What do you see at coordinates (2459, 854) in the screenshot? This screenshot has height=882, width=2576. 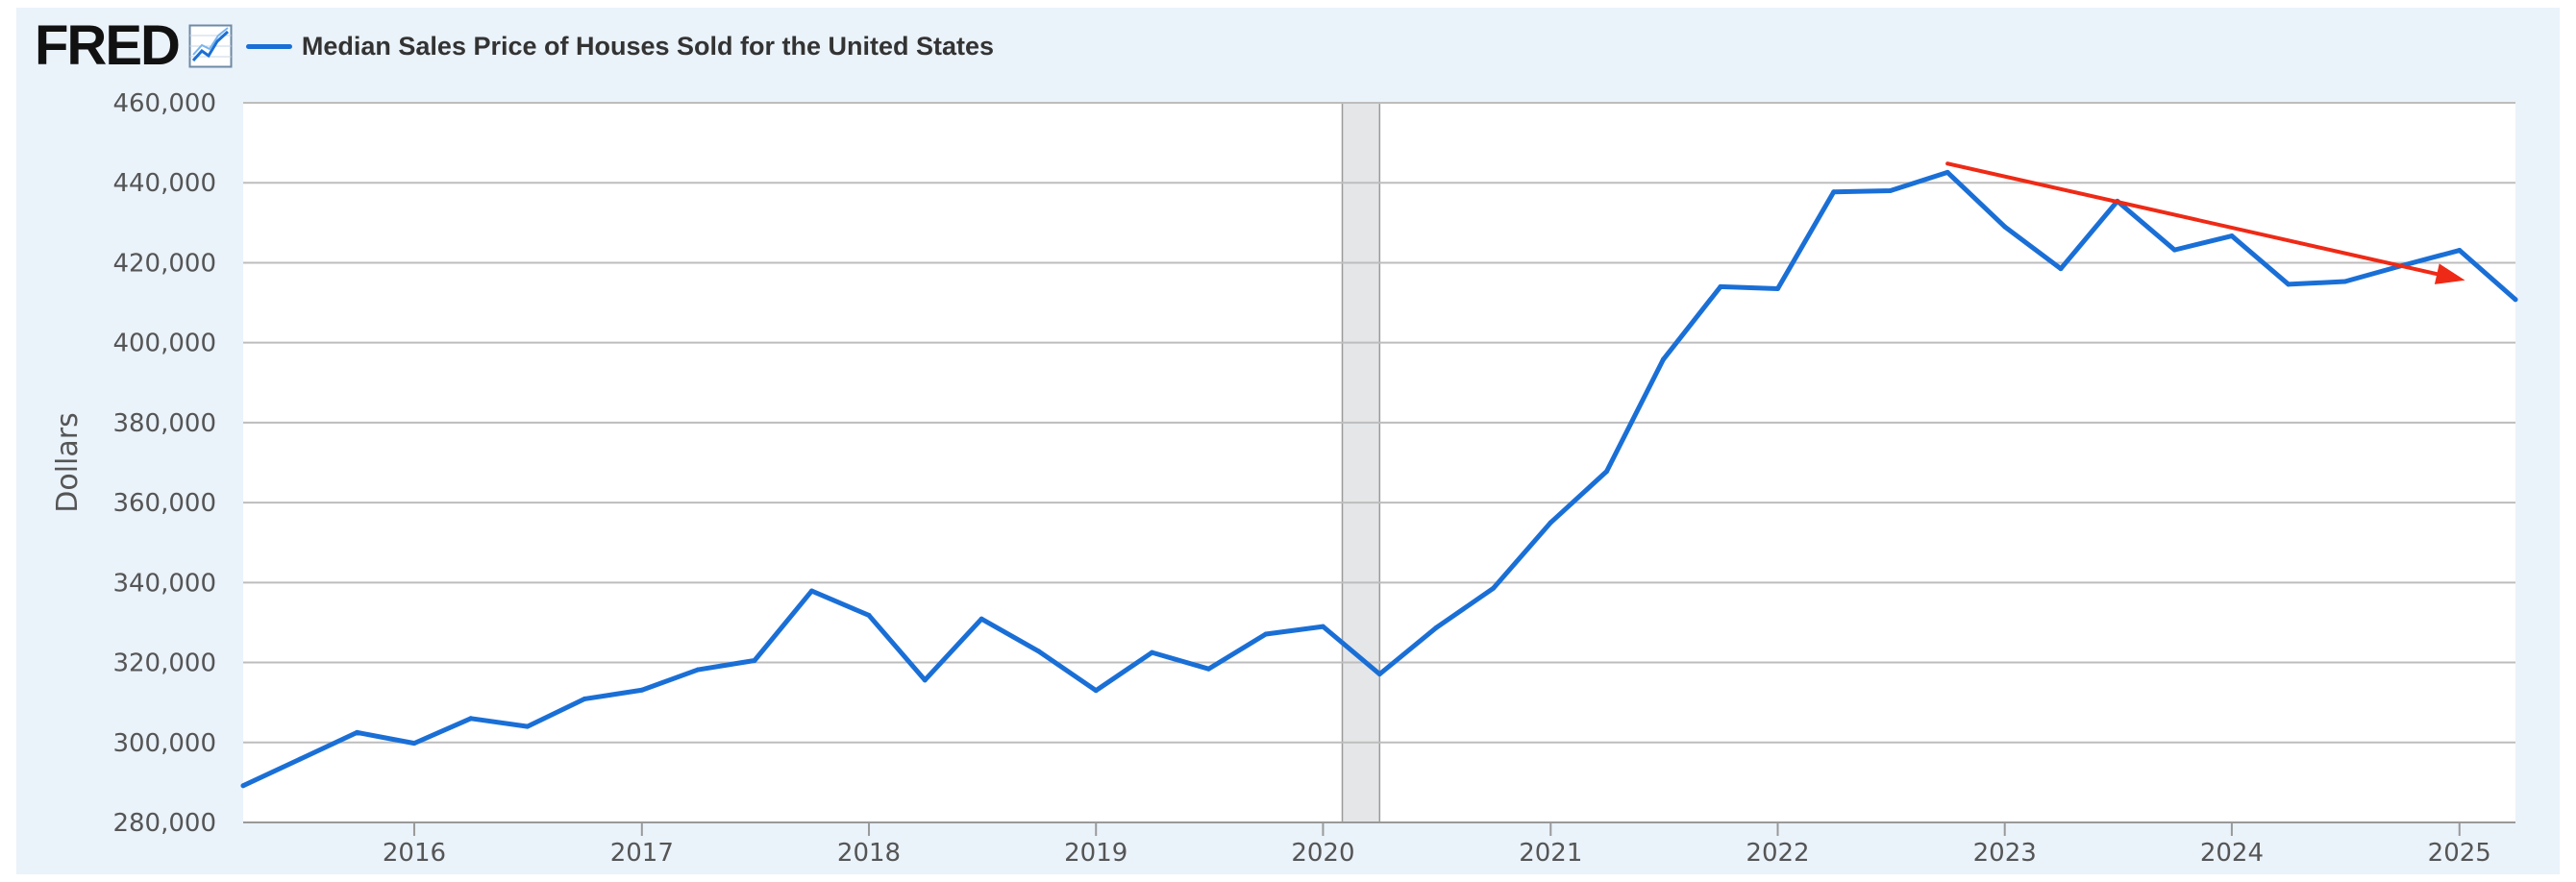 I see `x-tick-label: 2025` at bounding box center [2459, 854].